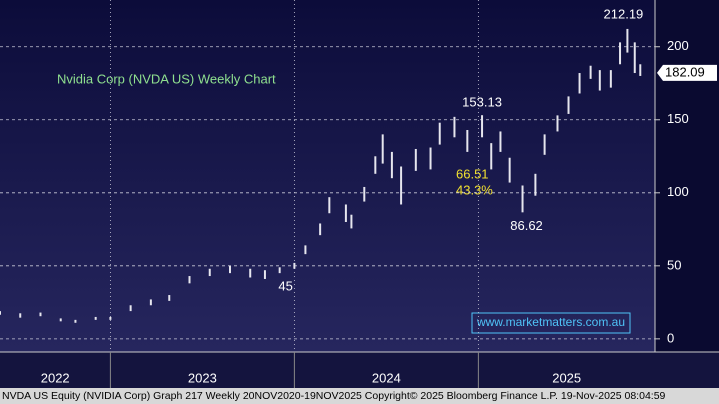  I want to click on last-value-label: 182.09, so click(685, 71).